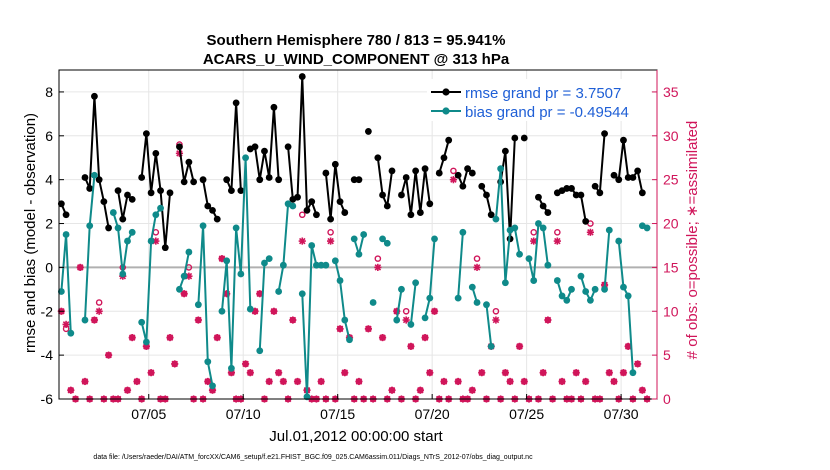 This screenshot has height=470, width=830. Describe the element at coordinates (49, 224) in the screenshot. I see `left-tick-label: 2` at that location.